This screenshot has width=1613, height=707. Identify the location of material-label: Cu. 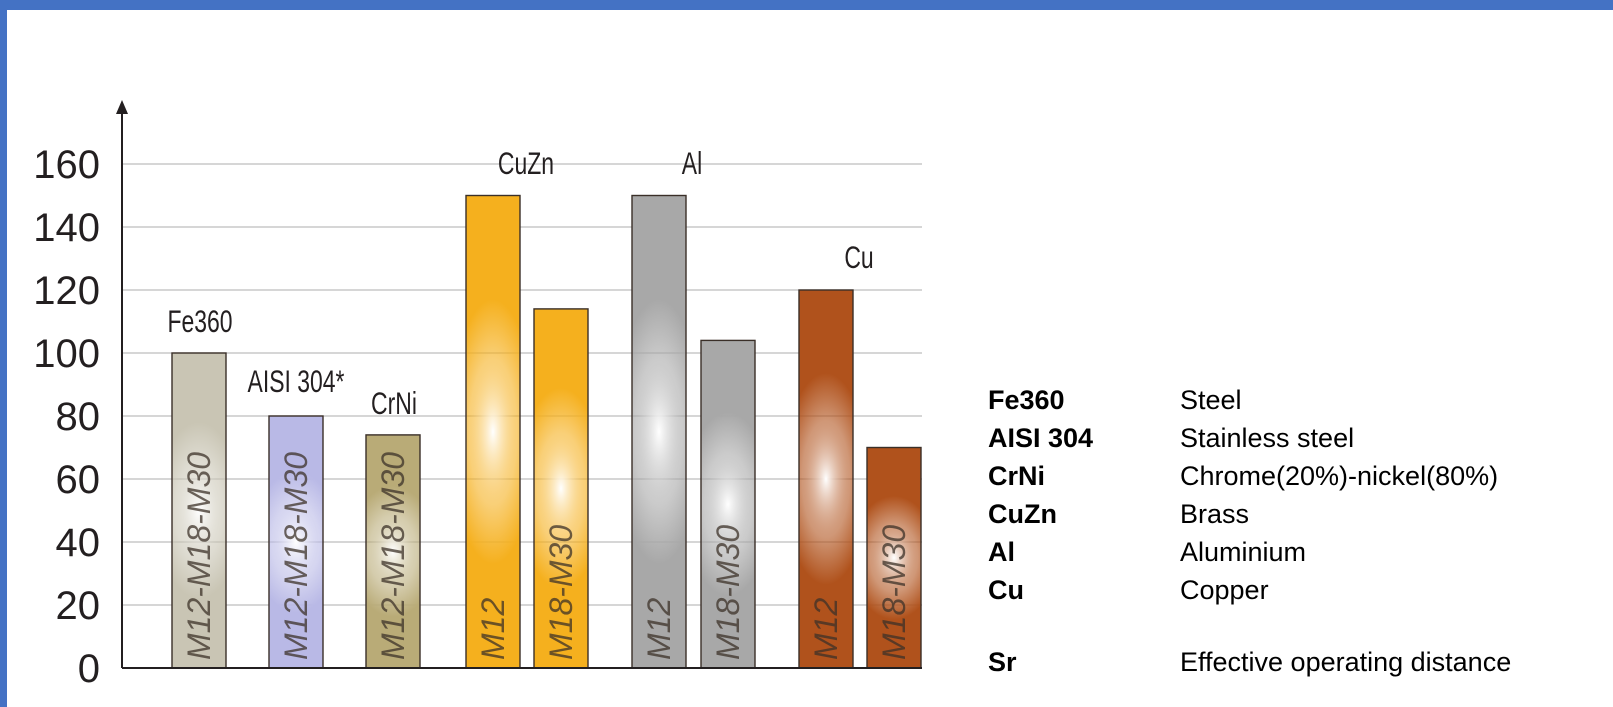
(858, 257).